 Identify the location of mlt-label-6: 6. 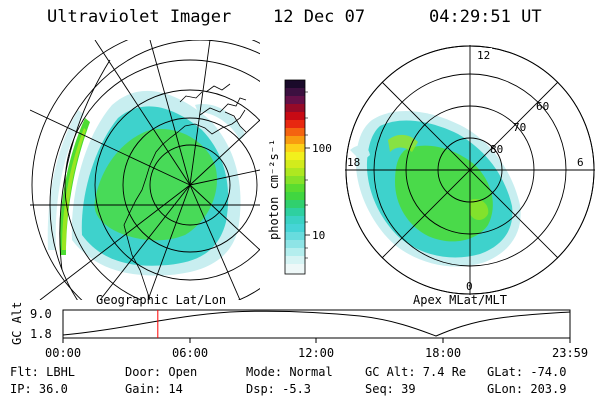
(580, 162).